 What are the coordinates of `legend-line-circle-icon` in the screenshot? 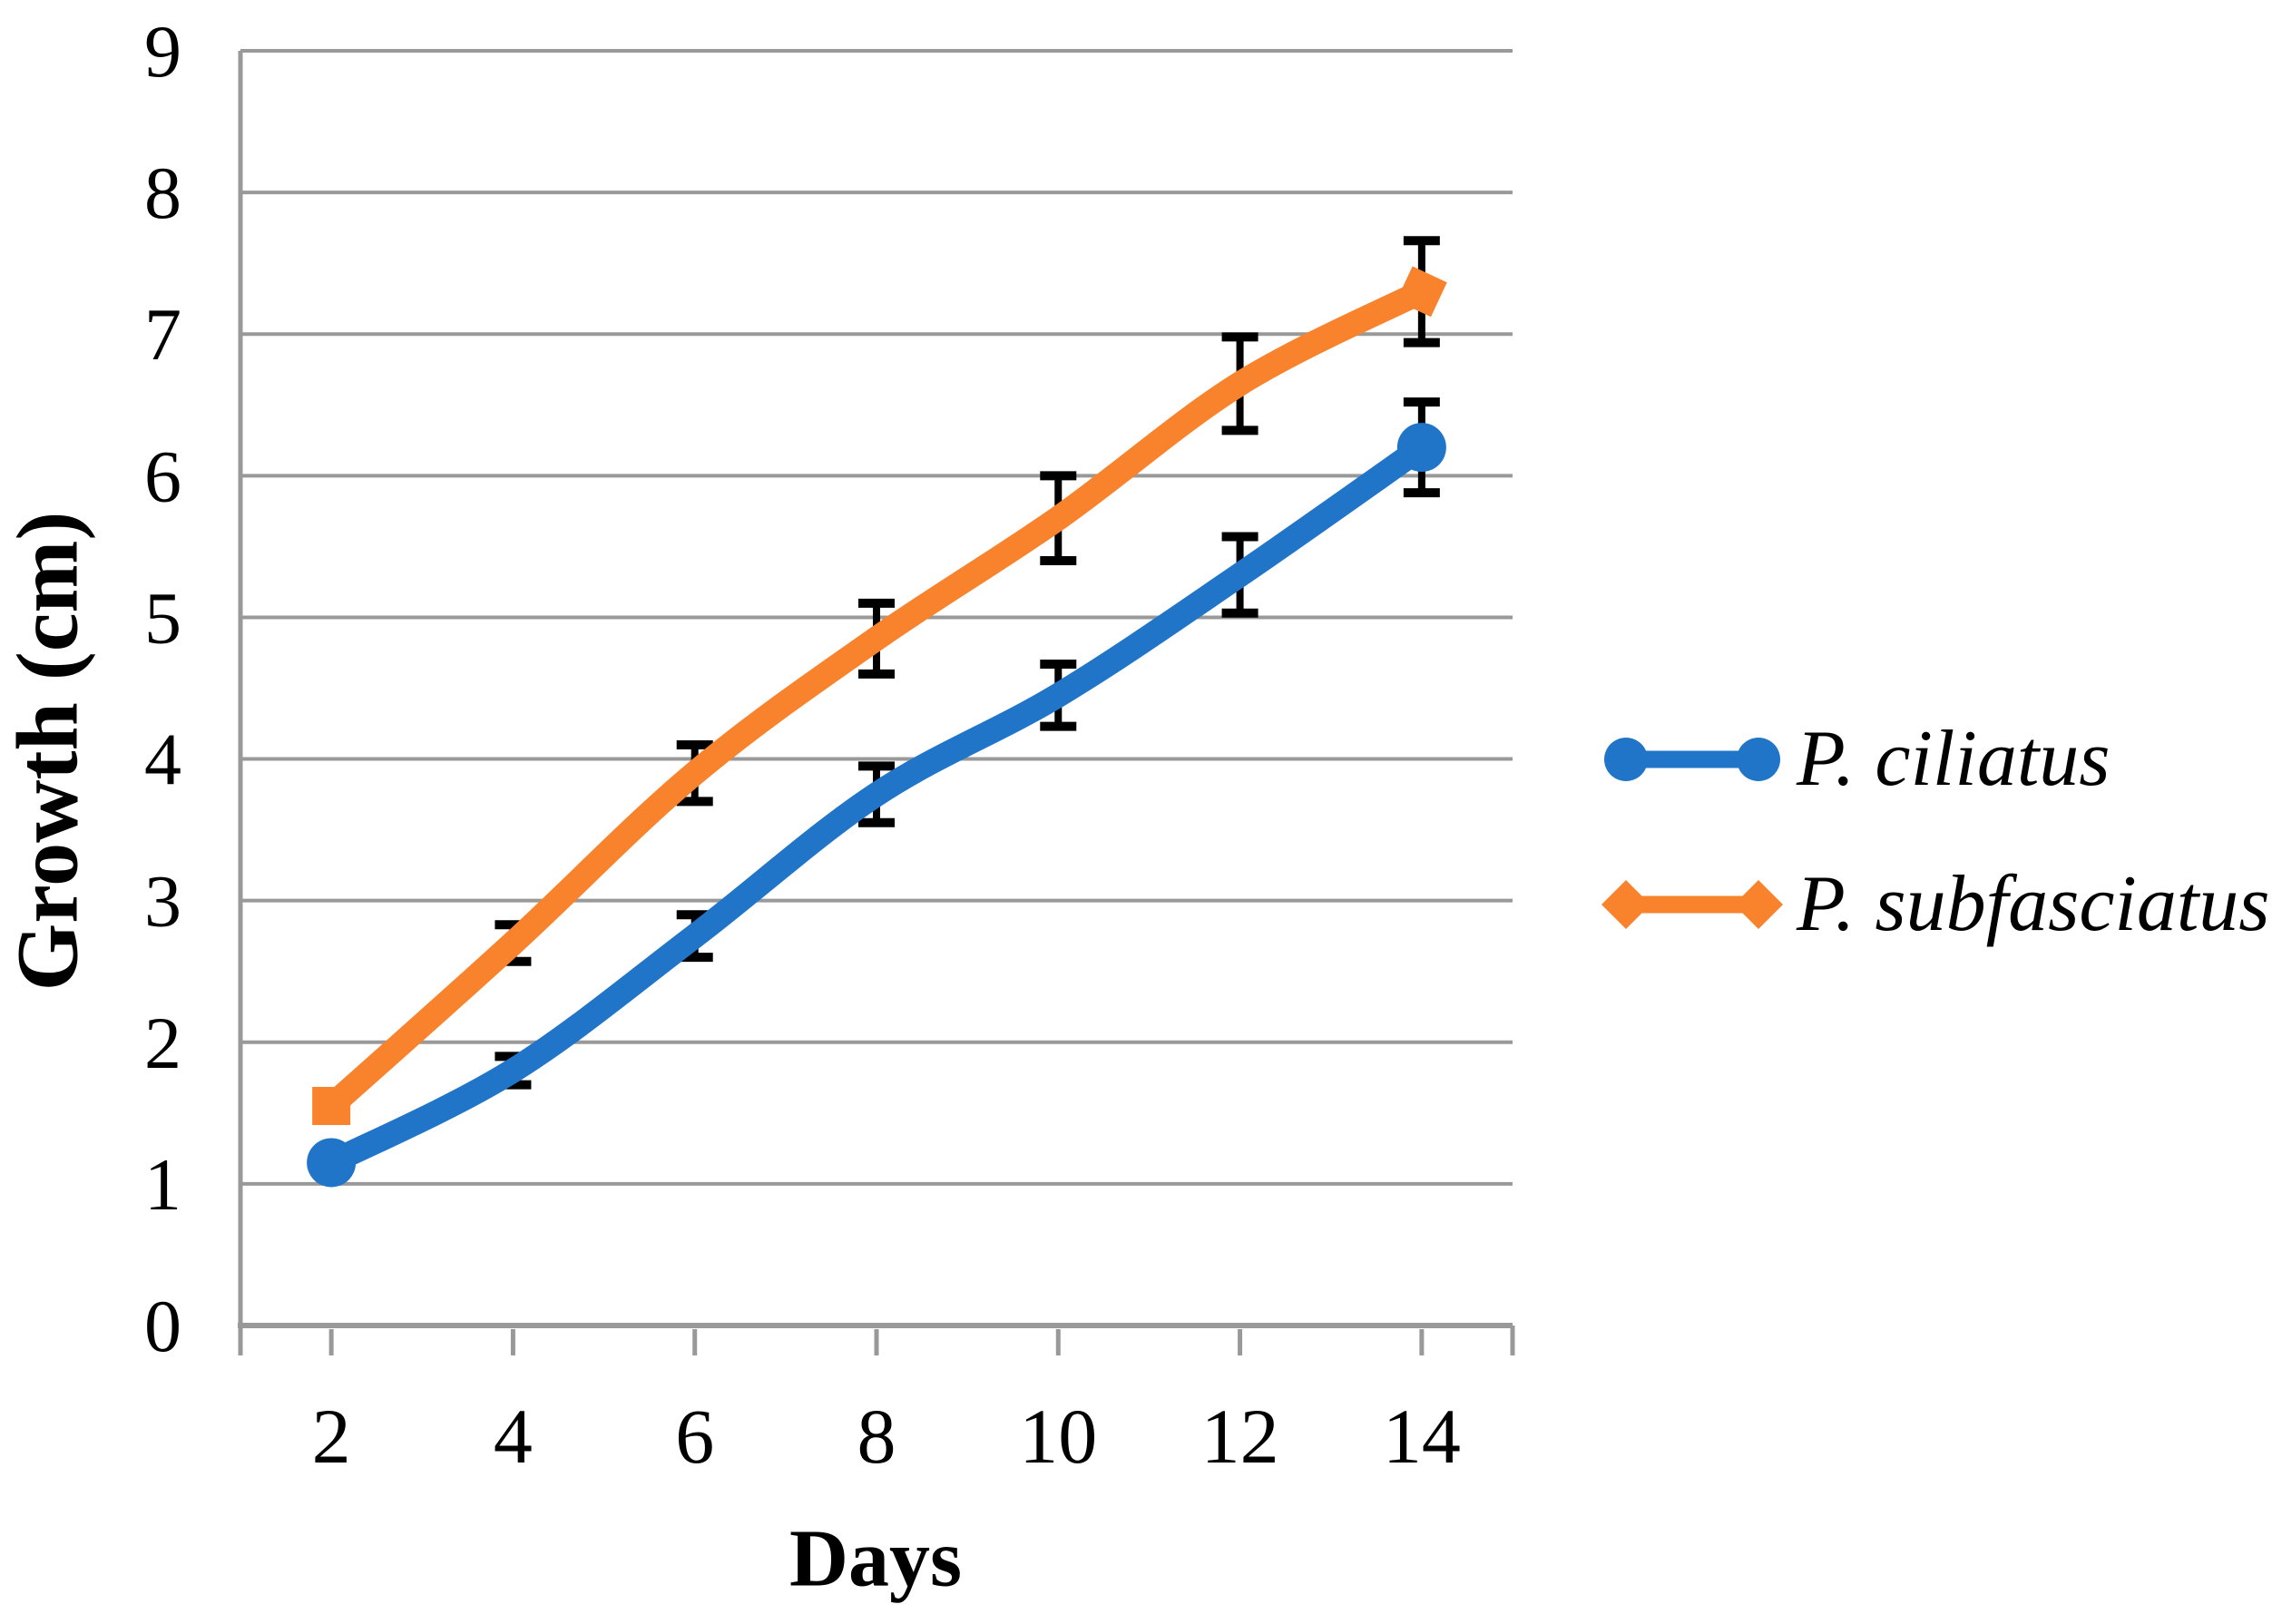 It's located at (1692, 759).